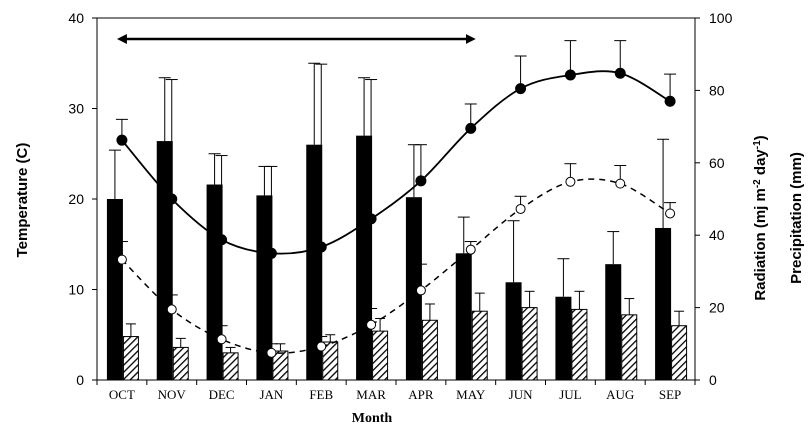 The width and height of the screenshot is (809, 426). Describe the element at coordinates (371, 219) in the screenshot. I see `line-solid-point-mar` at that location.